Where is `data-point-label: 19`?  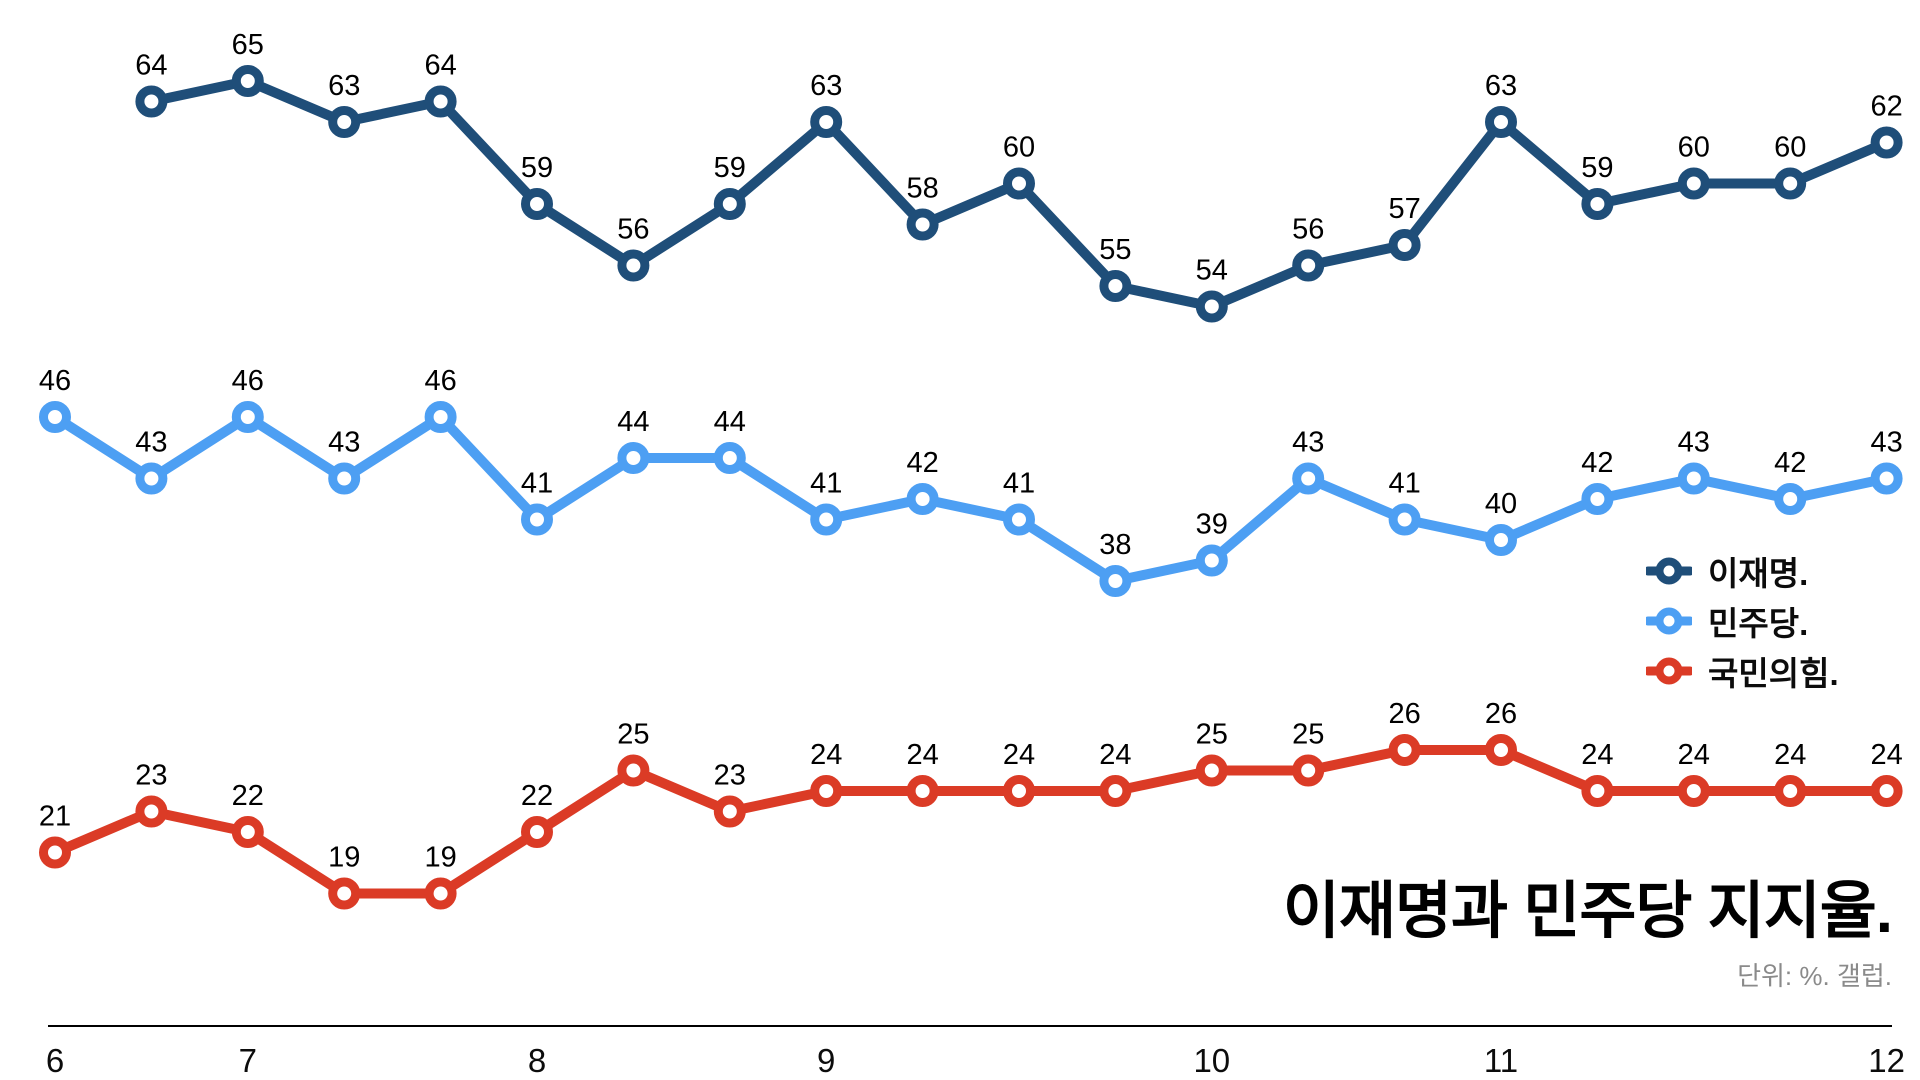 data-point-label: 19 is located at coordinates (440, 858).